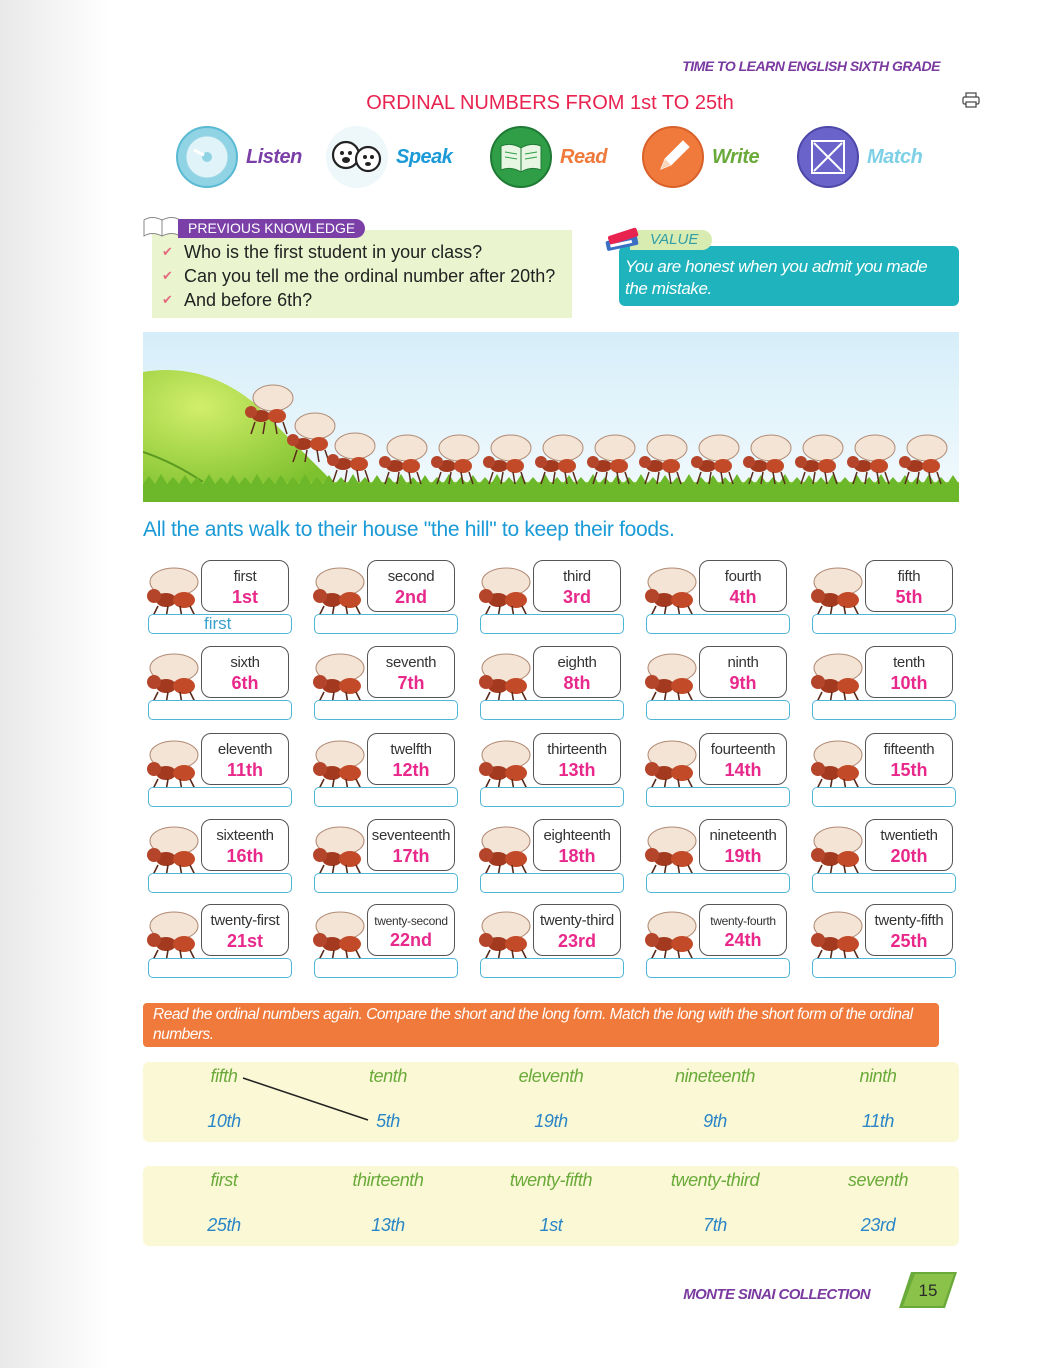 This screenshot has width=1058, height=1368. I want to click on match-short-form: 11th, so click(878, 1121).